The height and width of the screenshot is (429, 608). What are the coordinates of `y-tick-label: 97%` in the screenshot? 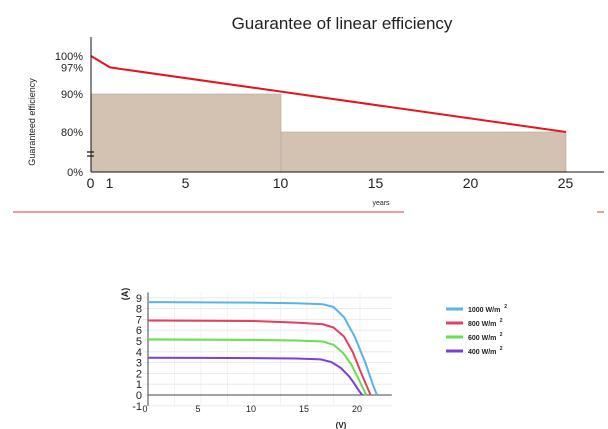 It's located at (72, 68).